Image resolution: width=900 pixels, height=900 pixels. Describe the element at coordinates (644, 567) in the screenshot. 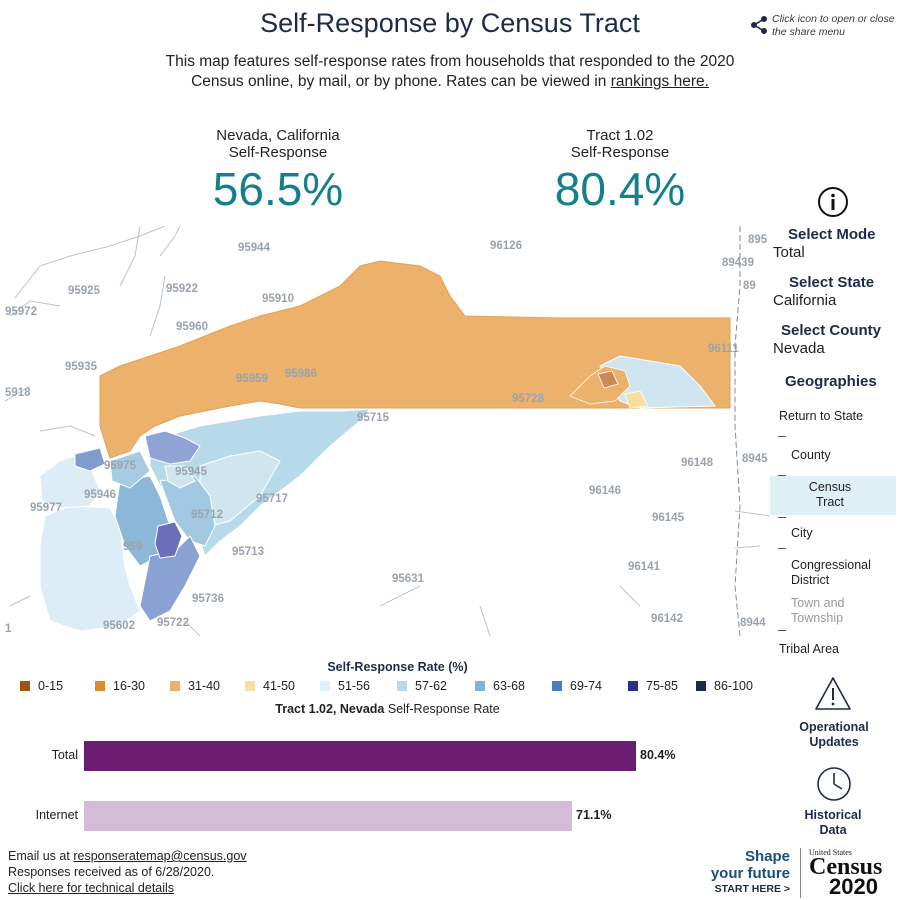

I see `zip-label: 96141` at that location.